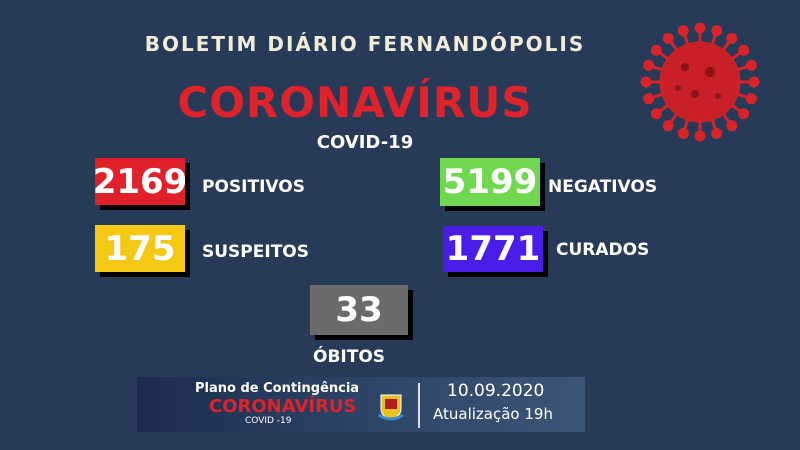 The image size is (800, 450). What do you see at coordinates (603, 250) in the screenshot?
I see `curados-label: CURADOS` at bounding box center [603, 250].